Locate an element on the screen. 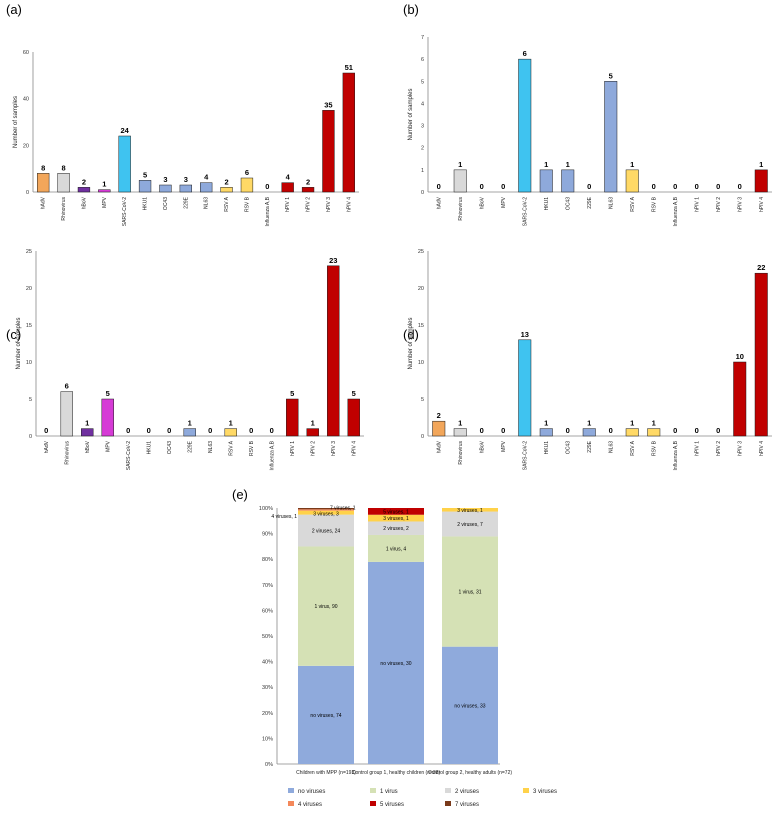  category-label: SARS-CoV-2 is located at coordinates (525, 455).